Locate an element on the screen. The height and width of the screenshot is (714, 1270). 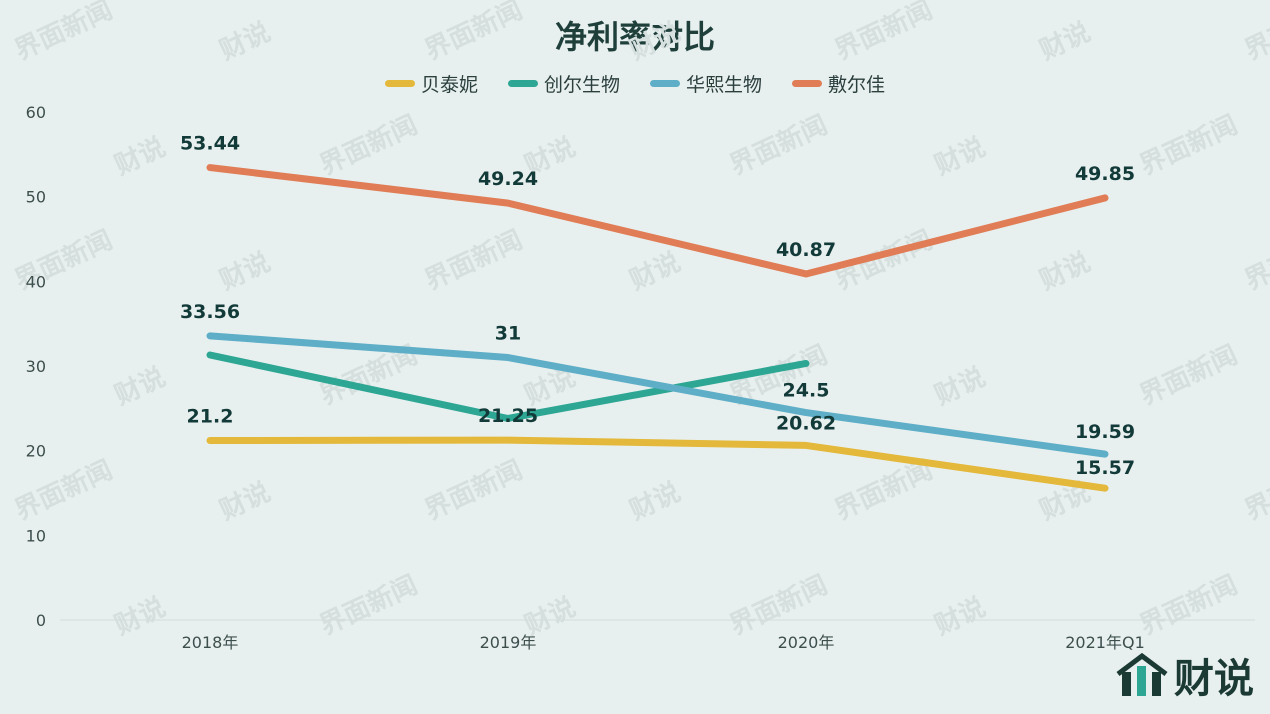
legend-item: 敷尔佳 is located at coordinates (838, 83).